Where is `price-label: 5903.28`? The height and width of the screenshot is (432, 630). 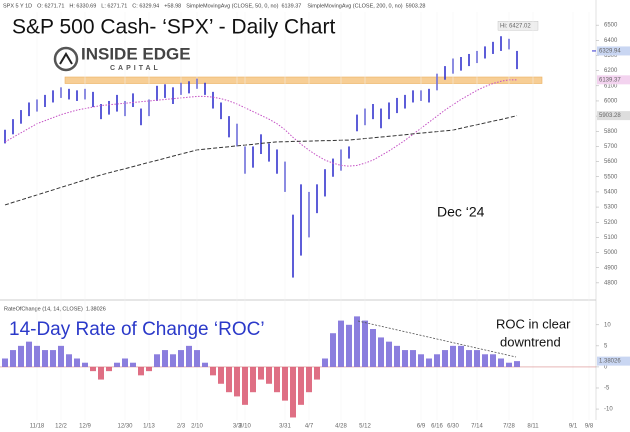 price-label: 5903.28 is located at coordinates (610, 116).